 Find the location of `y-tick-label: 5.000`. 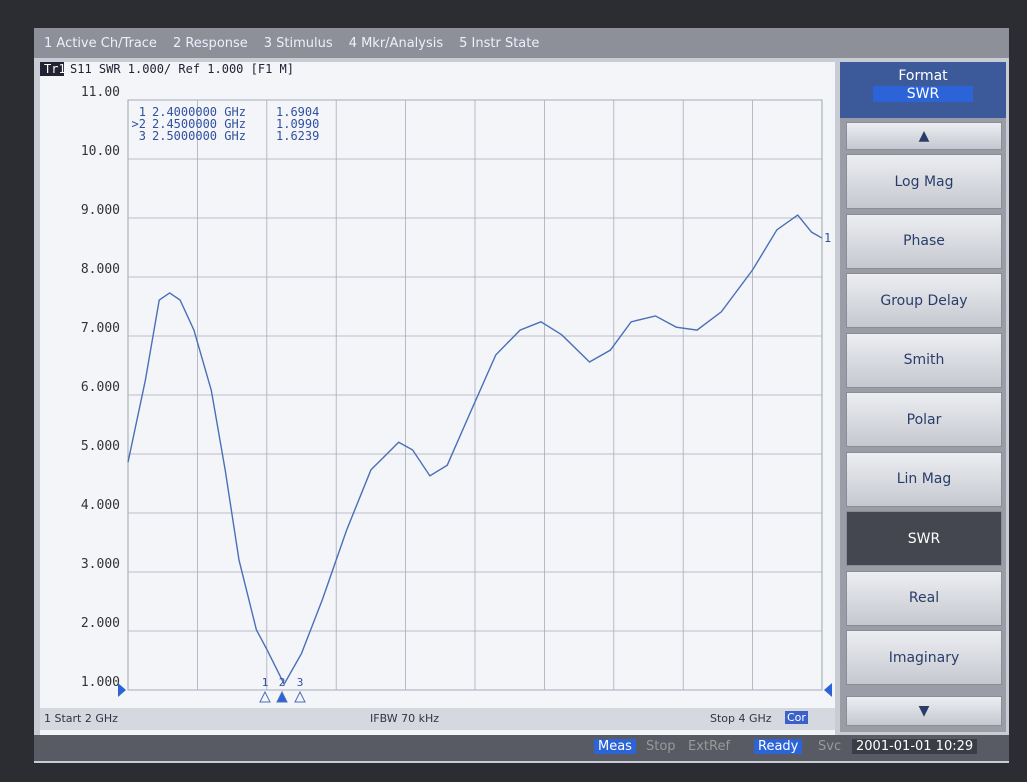

y-tick-label: 5.000 is located at coordinates (100, 446).